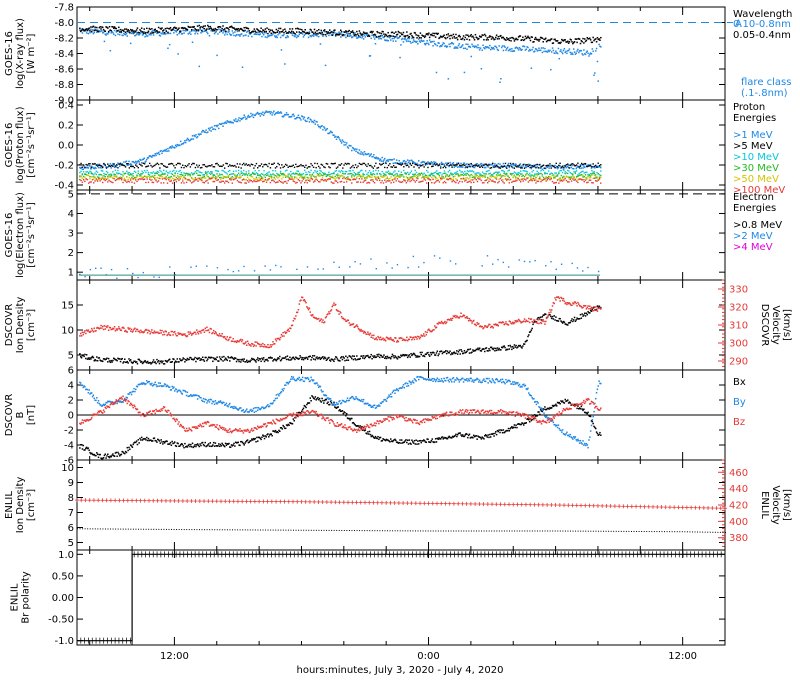 This screenshot has height=680, width=800. Describe the element at coordinates (401, 53) in the screenshot. I see `panel-frame` at that location.